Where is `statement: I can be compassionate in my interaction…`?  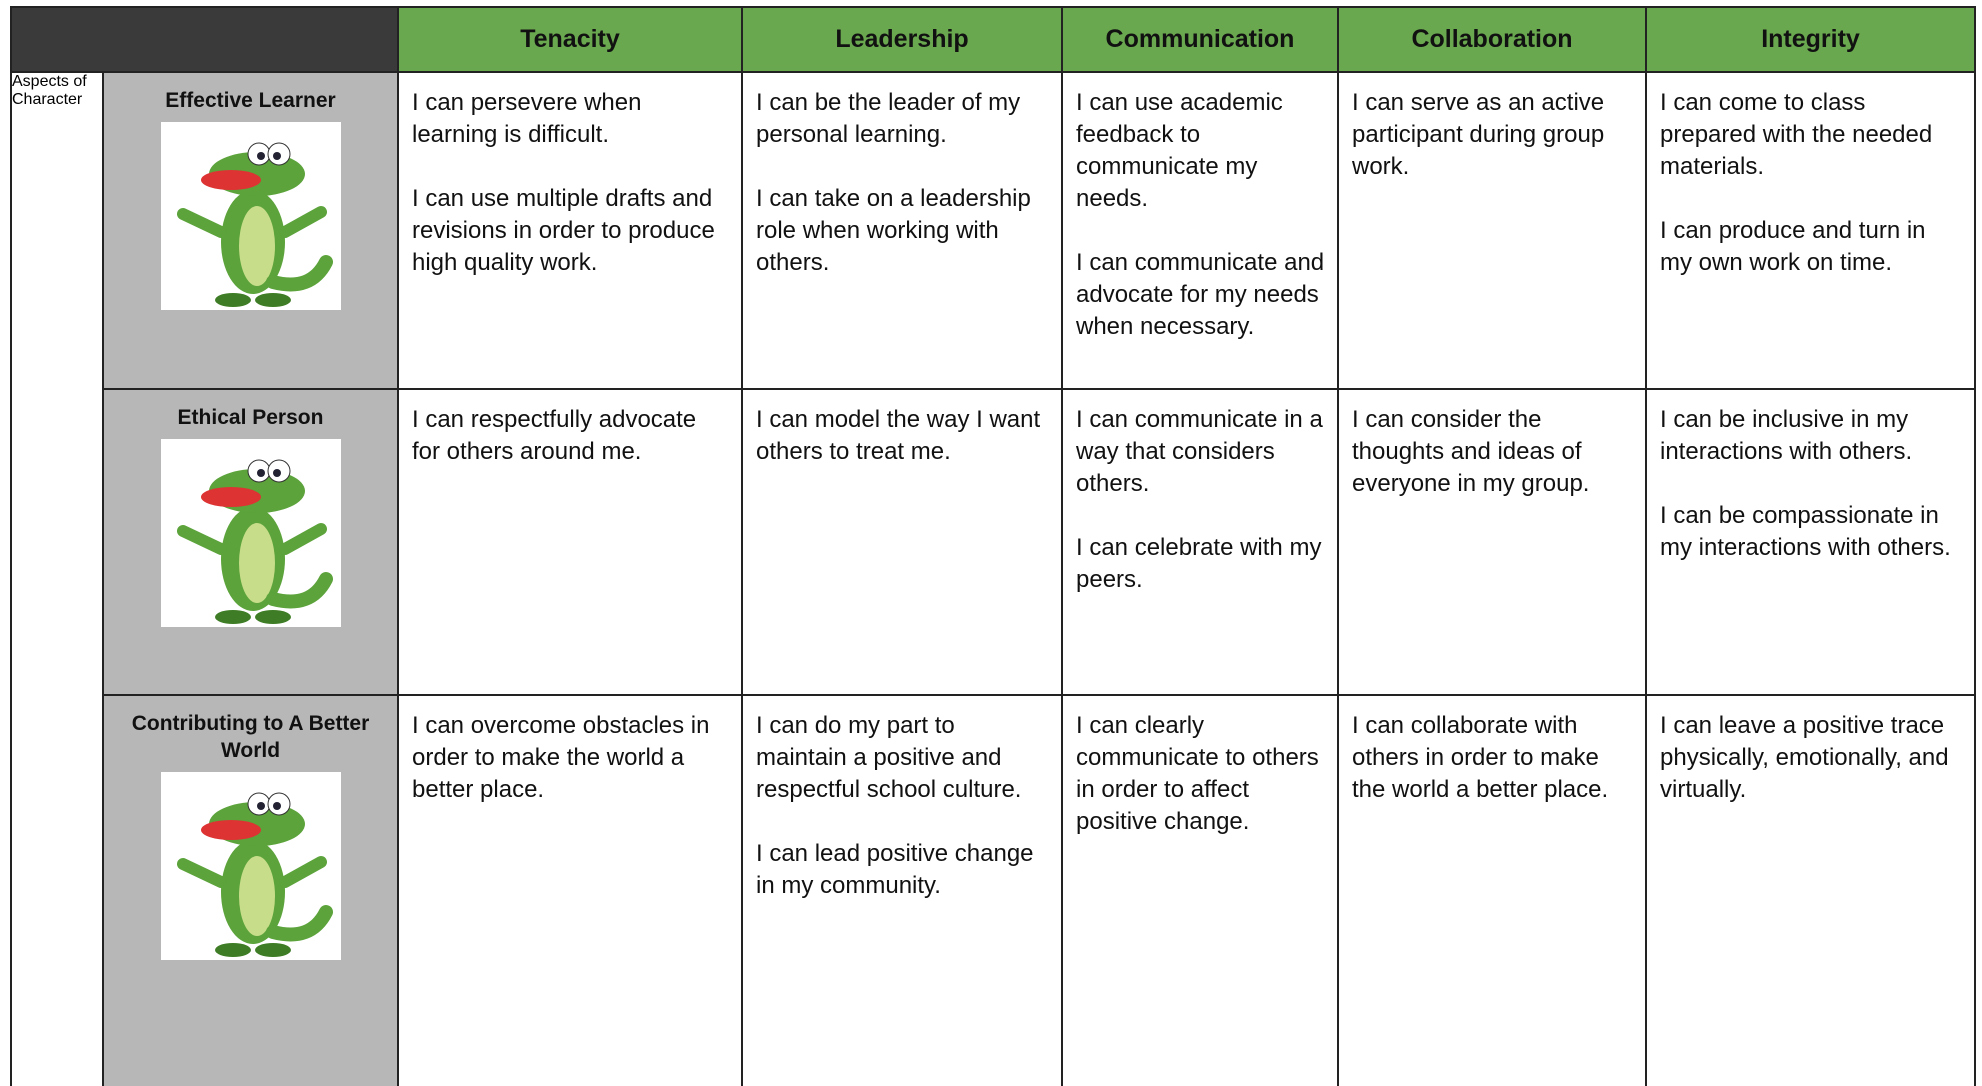
statement: I can be compassionate in my interaction… is located at coordinates (1805, 531).